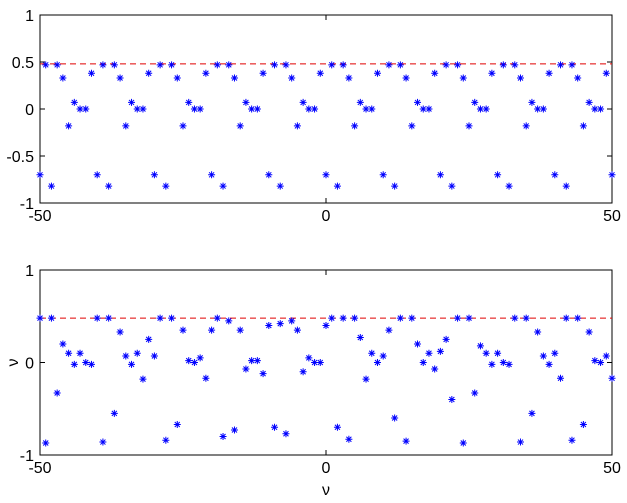 This screenshot has width=627, height=503. I want to click on y-tick-label: 1, so click(29, 16).